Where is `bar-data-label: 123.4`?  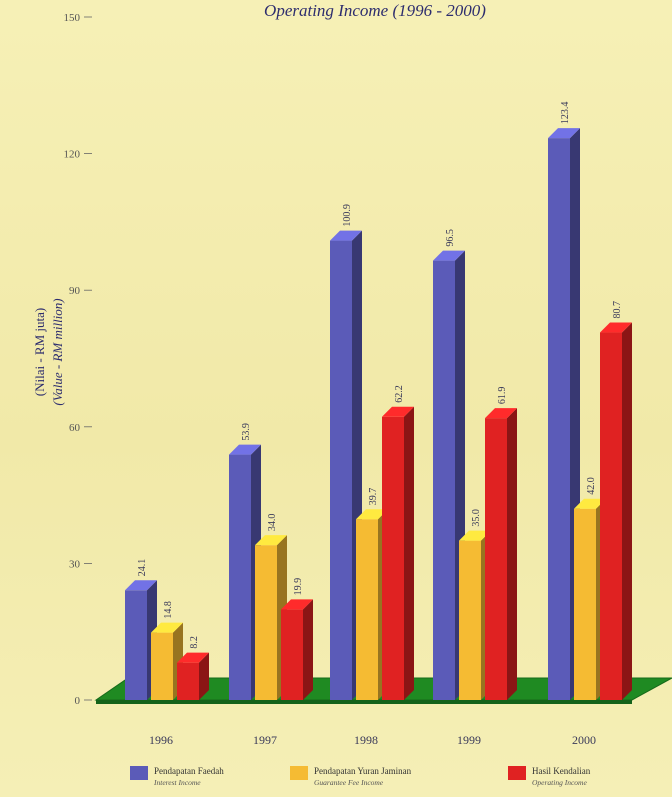 bar-data-label: 123.4 is located at coordinates (565, 113).